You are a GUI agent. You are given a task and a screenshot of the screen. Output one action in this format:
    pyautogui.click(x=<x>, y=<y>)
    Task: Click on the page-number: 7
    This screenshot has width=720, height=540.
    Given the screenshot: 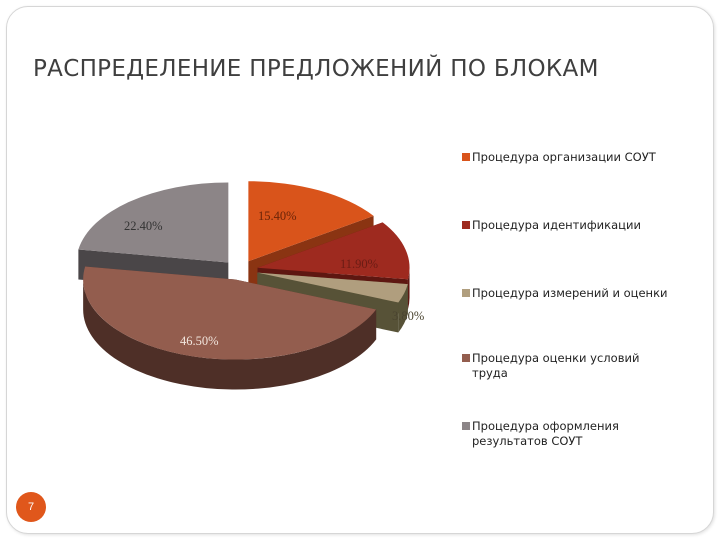 What is the action you would take?
    pyautogui.click(x=31, y=507)
    